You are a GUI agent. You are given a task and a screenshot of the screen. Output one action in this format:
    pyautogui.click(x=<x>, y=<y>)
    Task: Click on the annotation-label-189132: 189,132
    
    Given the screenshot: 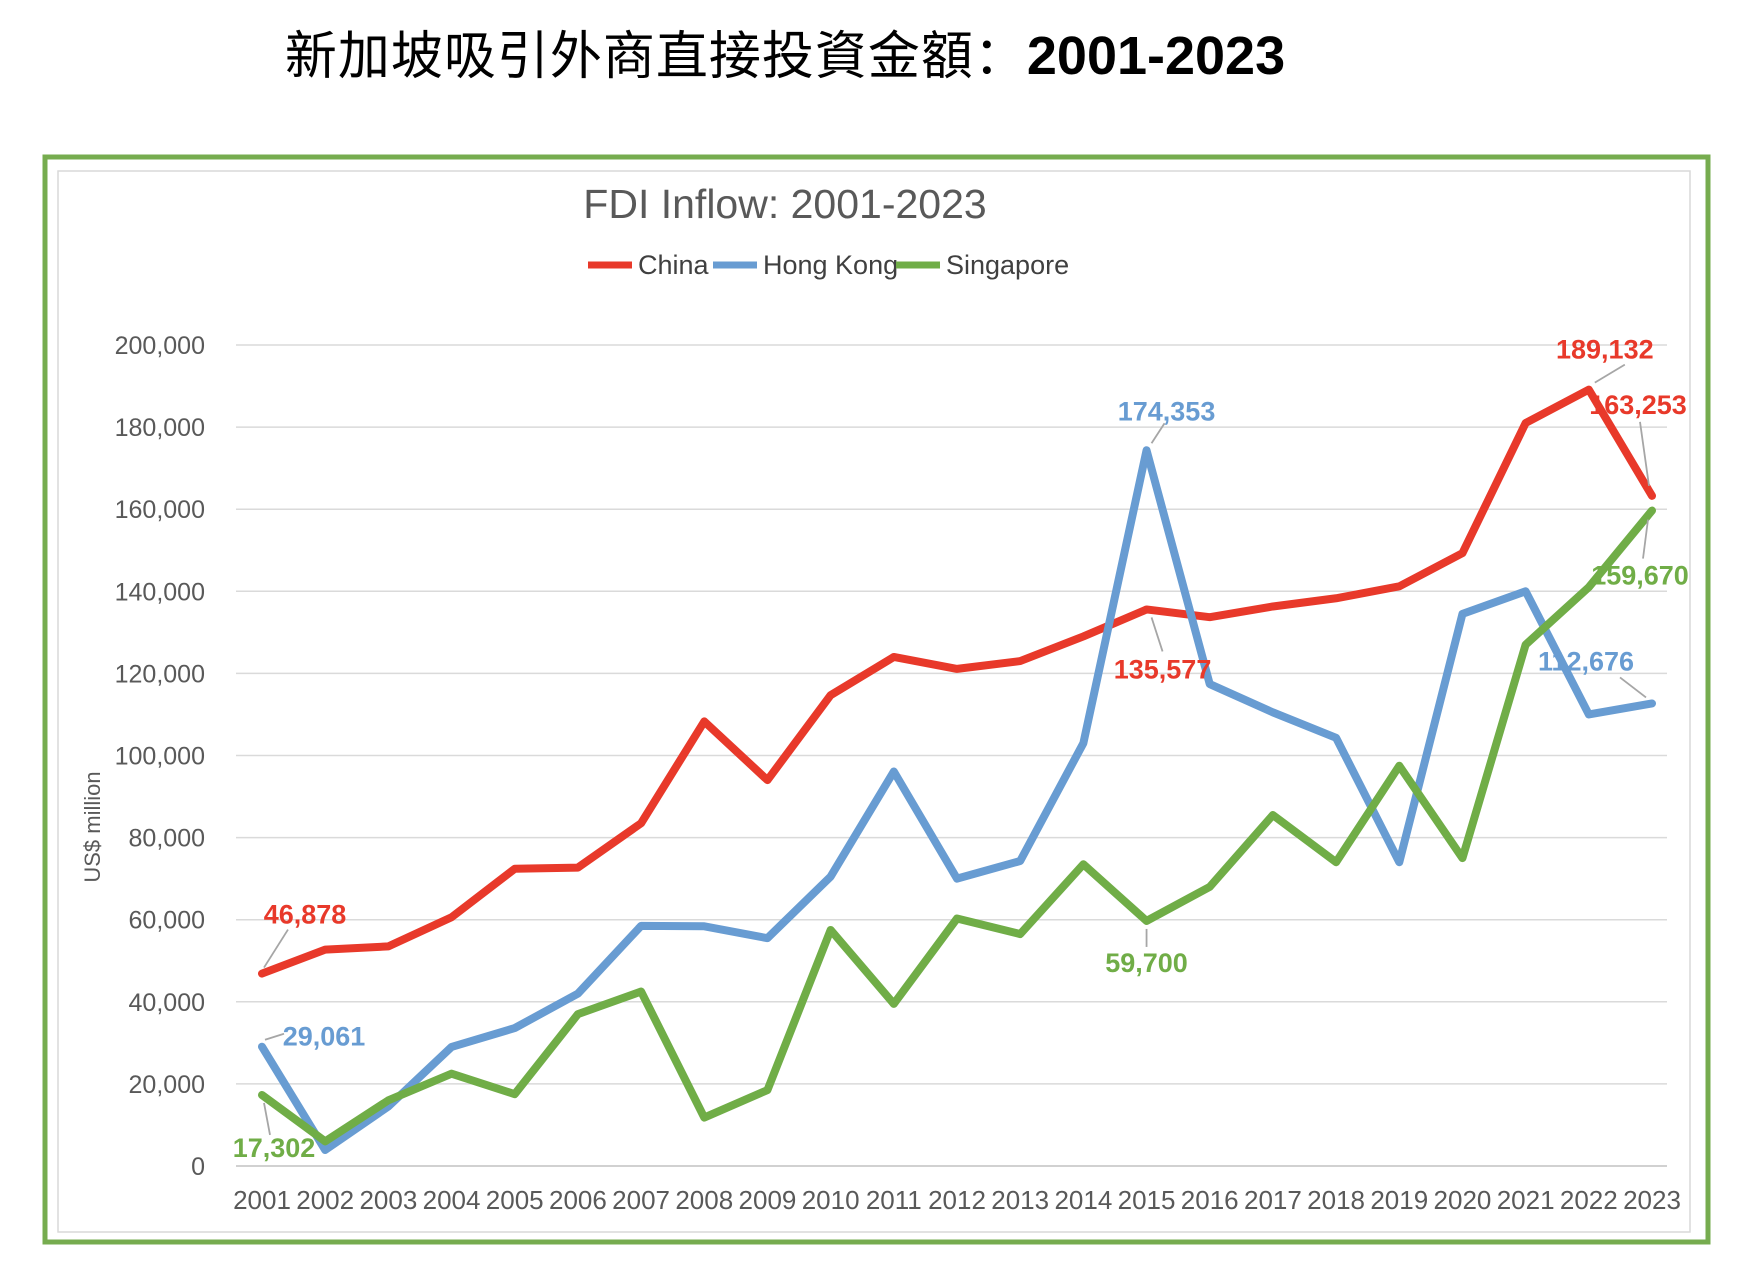 What is the action you would take?
    pyautogui.click(x=1605, y=350)
    